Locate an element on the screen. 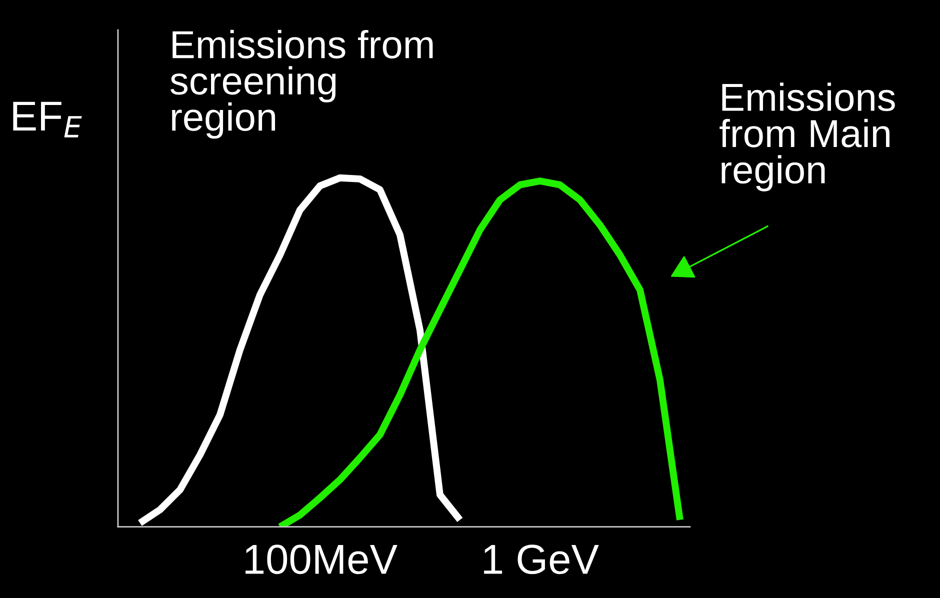 Image resolution: width=940 pixels, height=598 pixels. text: Emissions from Main region is located at coordinates (807, 137).